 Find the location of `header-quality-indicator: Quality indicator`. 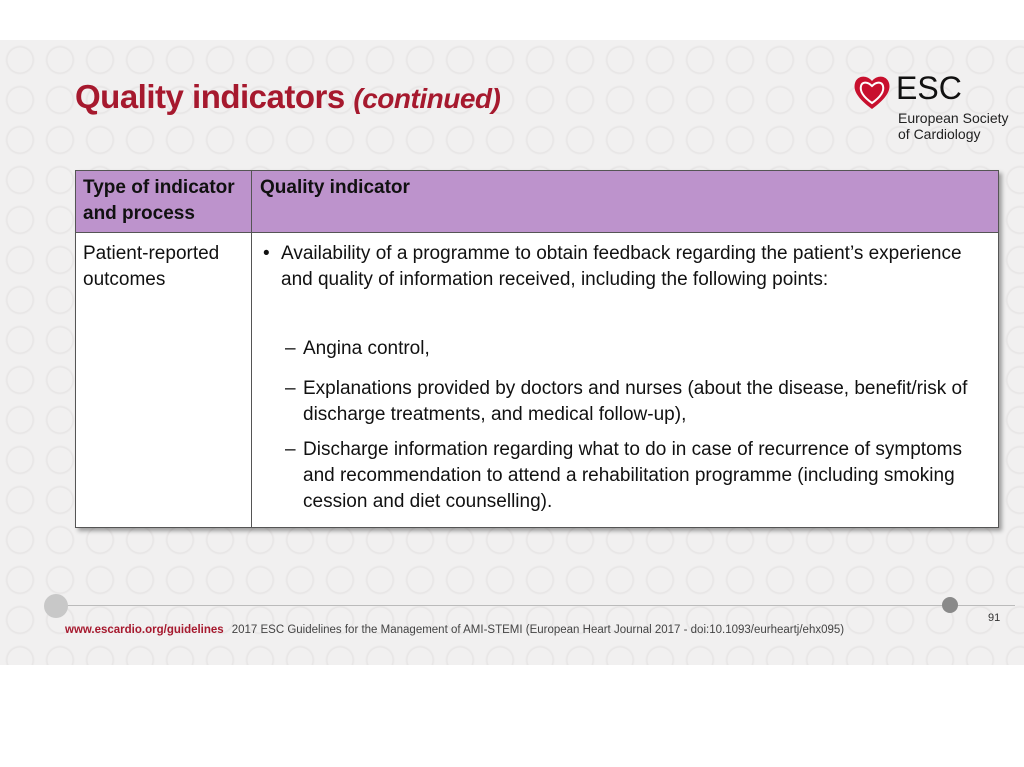

header-quality-indicator: Quality indicator is located at coordinates (335, 187).